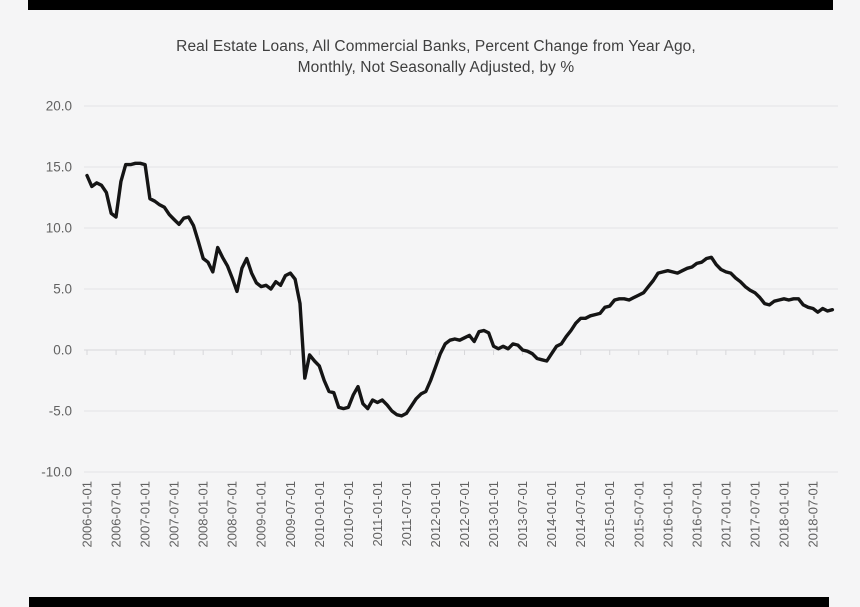 The image size is (860, 607). What do you see at coordinates (87, 514) in the screenshot?
I see `x-tick-label-2006-01-01: 2006-01-01` at bounding box center [87, 514].